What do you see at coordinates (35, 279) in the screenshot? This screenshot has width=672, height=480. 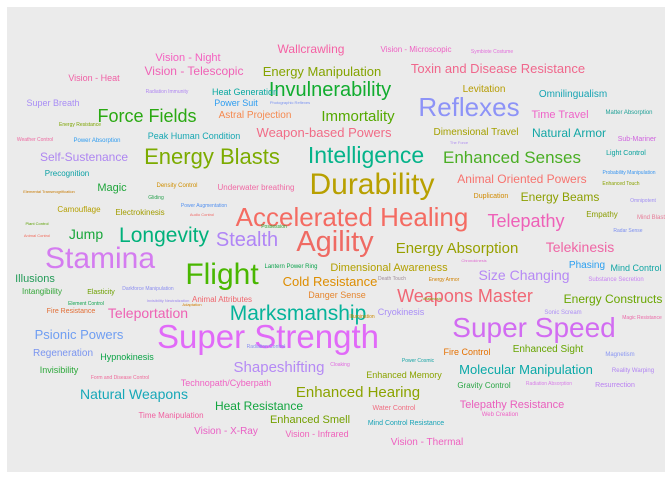 I see `word-illusions: Illusions` at bounding box center [35, 279].